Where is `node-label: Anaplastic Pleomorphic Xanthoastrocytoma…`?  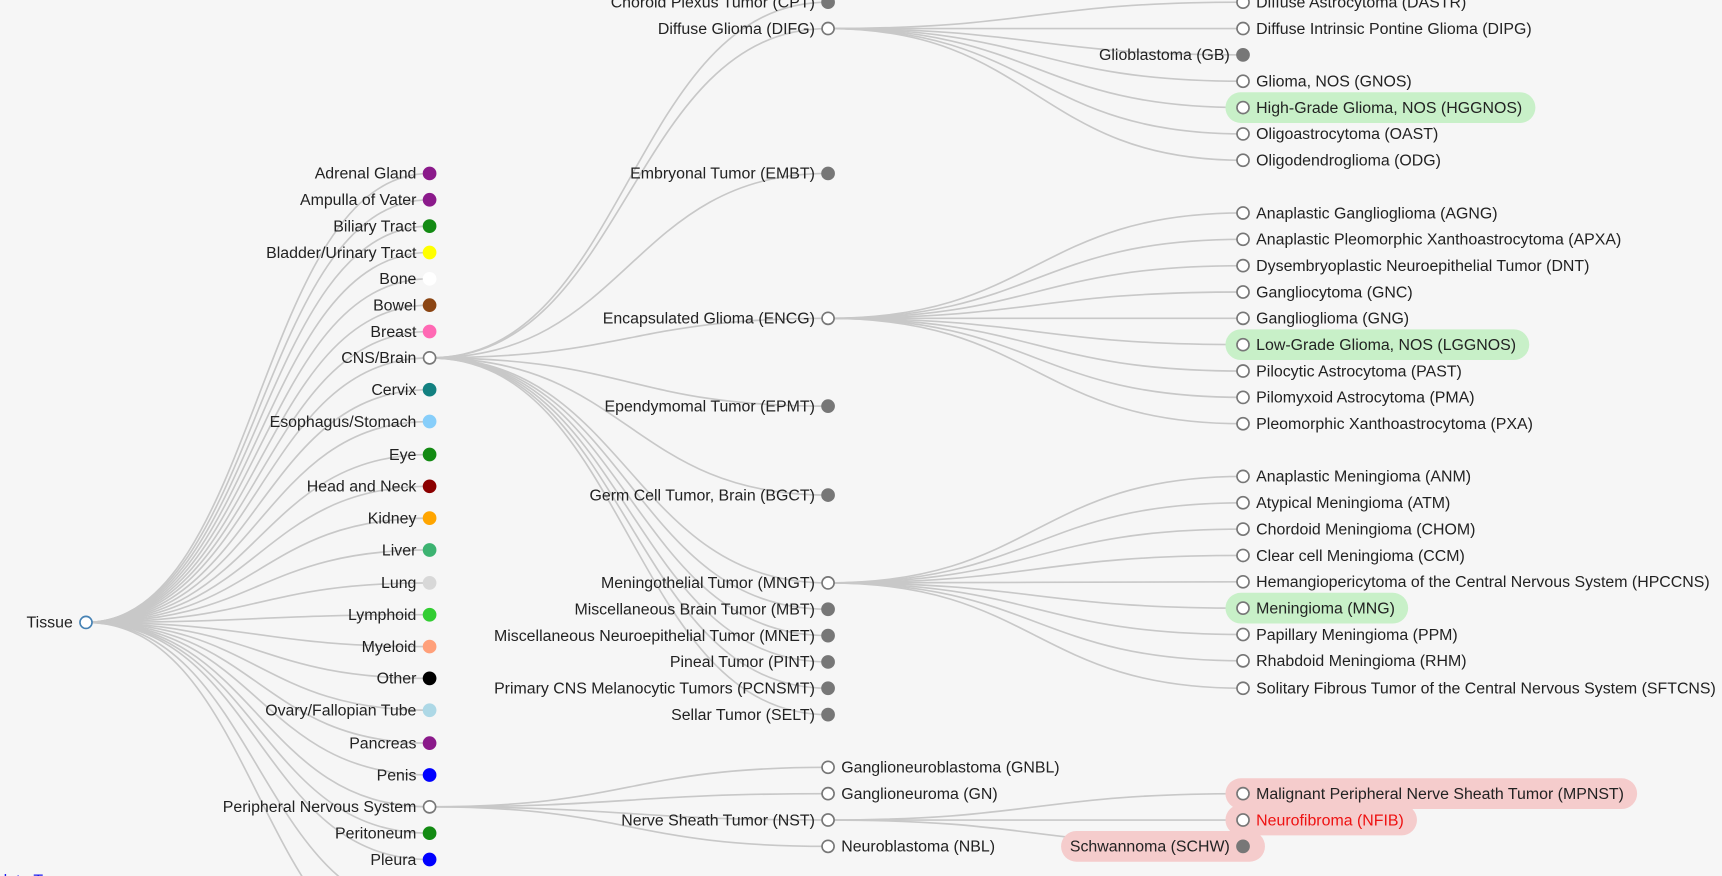
node-label: Anaplastic Pleomorphic Xanthoastrocytoma… is located at coordinates (1438, 240).